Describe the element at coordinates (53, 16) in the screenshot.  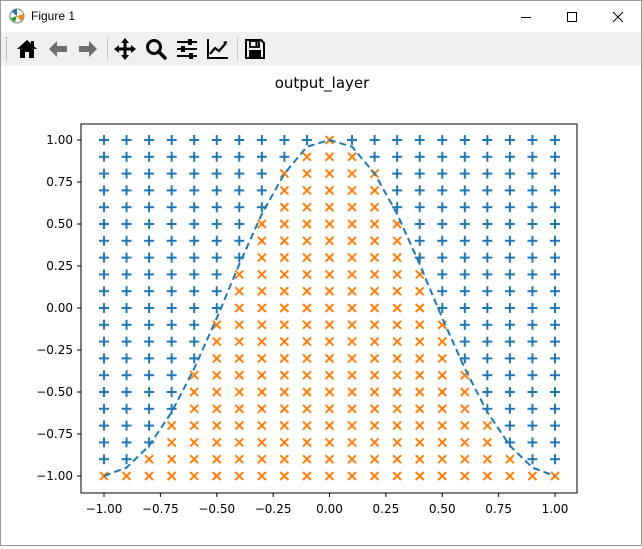
I see `window-title: Figure 1` at that location.